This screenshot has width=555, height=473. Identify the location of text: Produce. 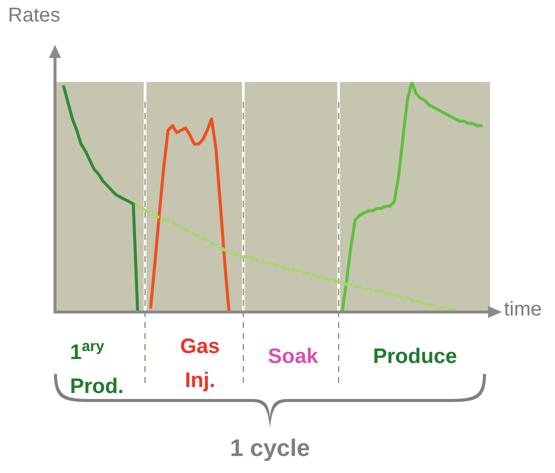
(415, 357).